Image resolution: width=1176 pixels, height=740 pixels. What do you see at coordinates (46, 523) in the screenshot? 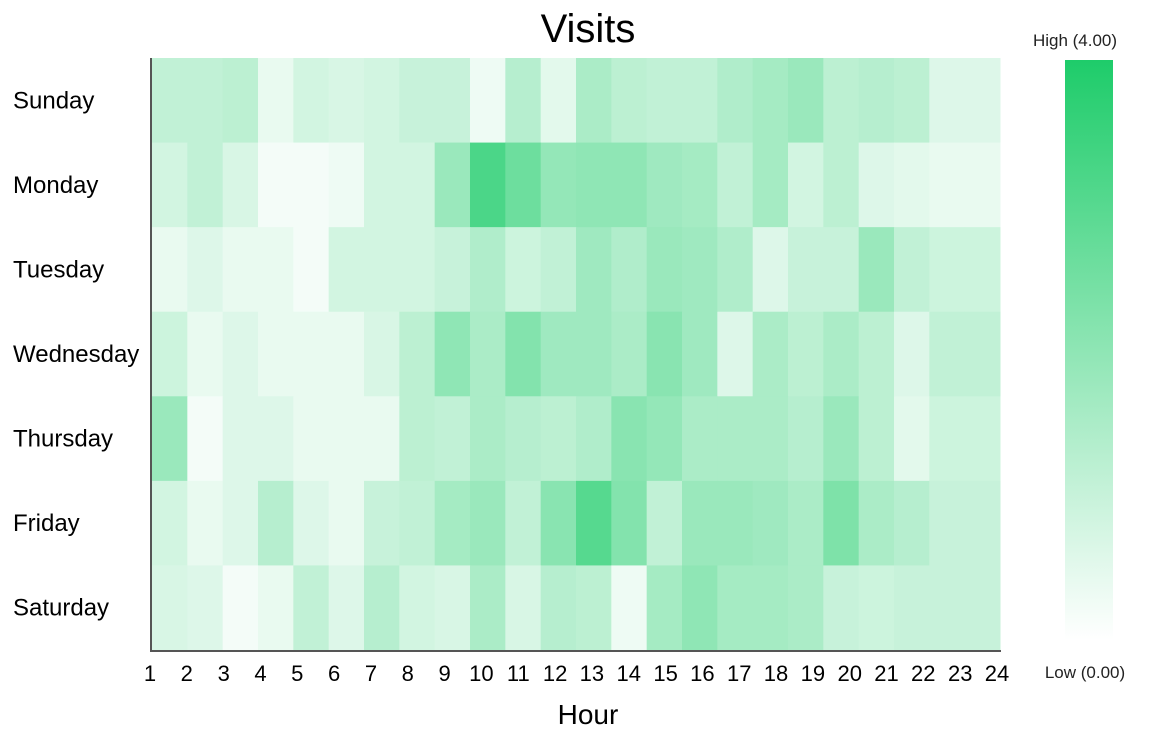
I see `day-label-friday: Friday` at bounding box center [46, 523].